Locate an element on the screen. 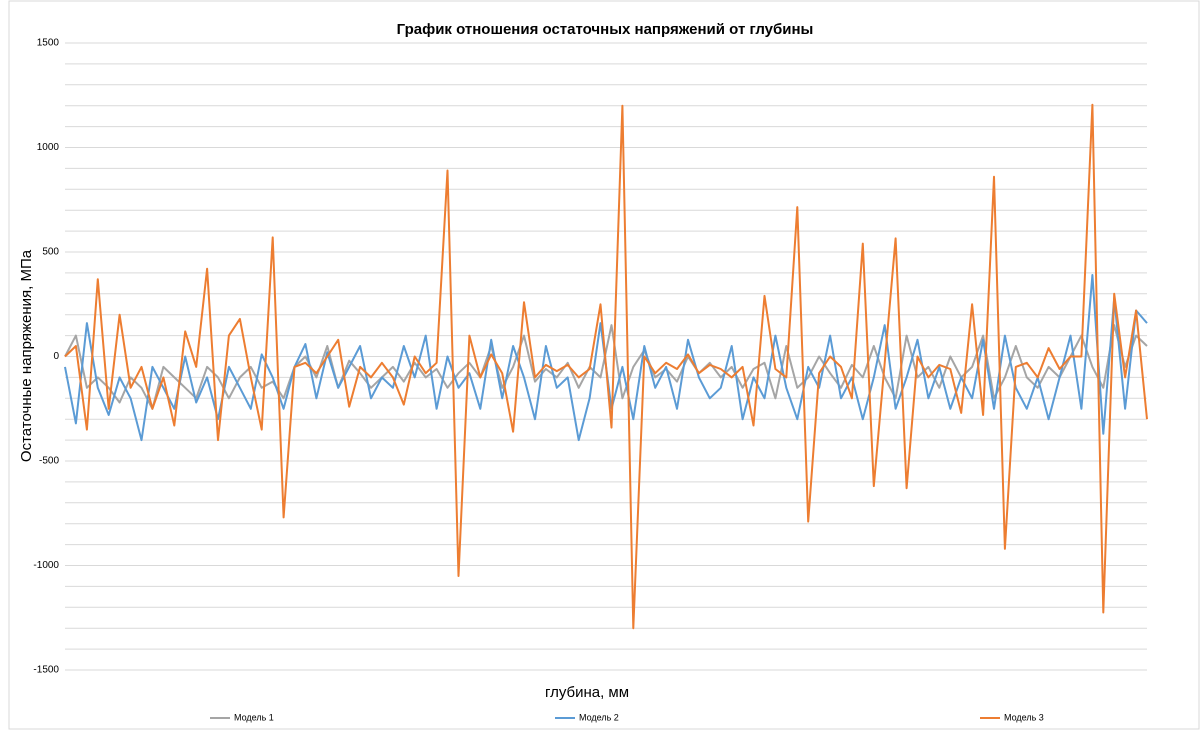  legend-label: Модель 1 is located at coordinates (254, 717).